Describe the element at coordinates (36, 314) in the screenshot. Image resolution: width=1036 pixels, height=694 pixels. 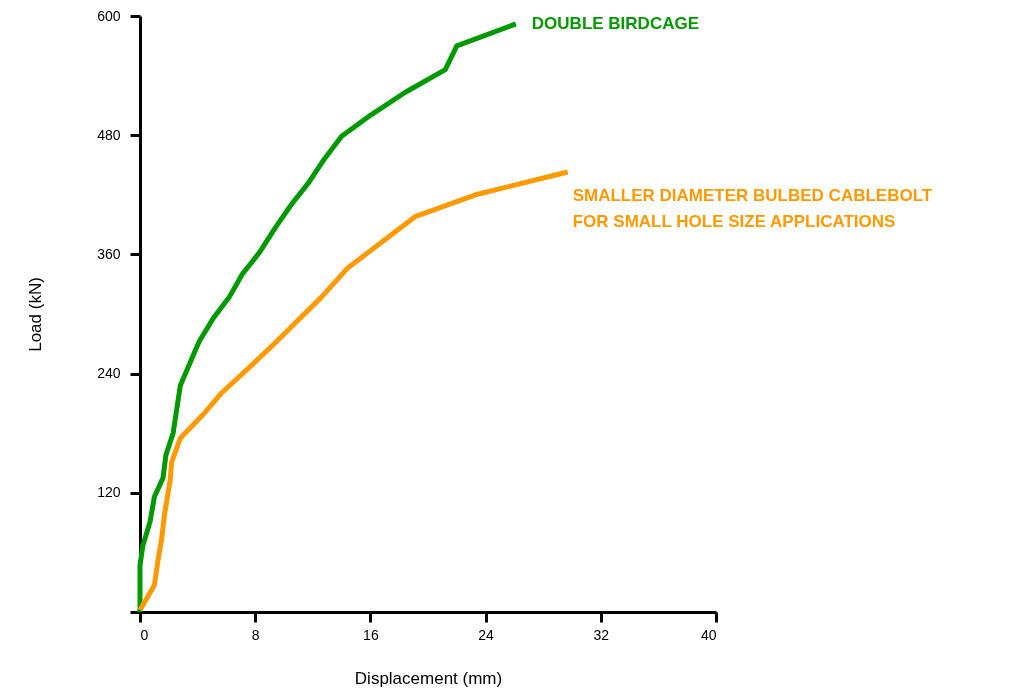
I see `y-axis-title: Load (kN)` at that location.